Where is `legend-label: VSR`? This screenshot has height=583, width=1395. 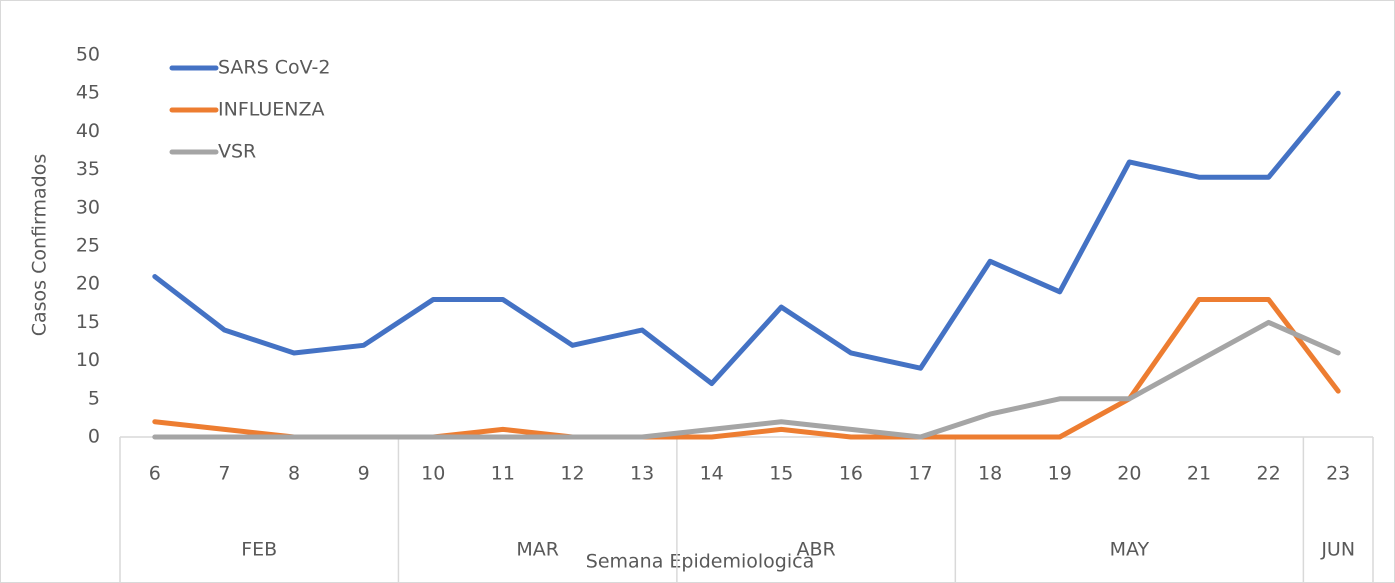 legend-label: VSR is located at coordinates (237, 152).